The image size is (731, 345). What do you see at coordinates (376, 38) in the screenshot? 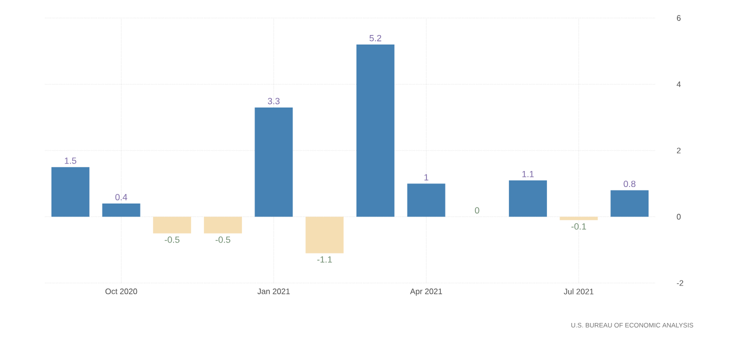
I see `data-label: 5.2` at bounding box center [376, 38].